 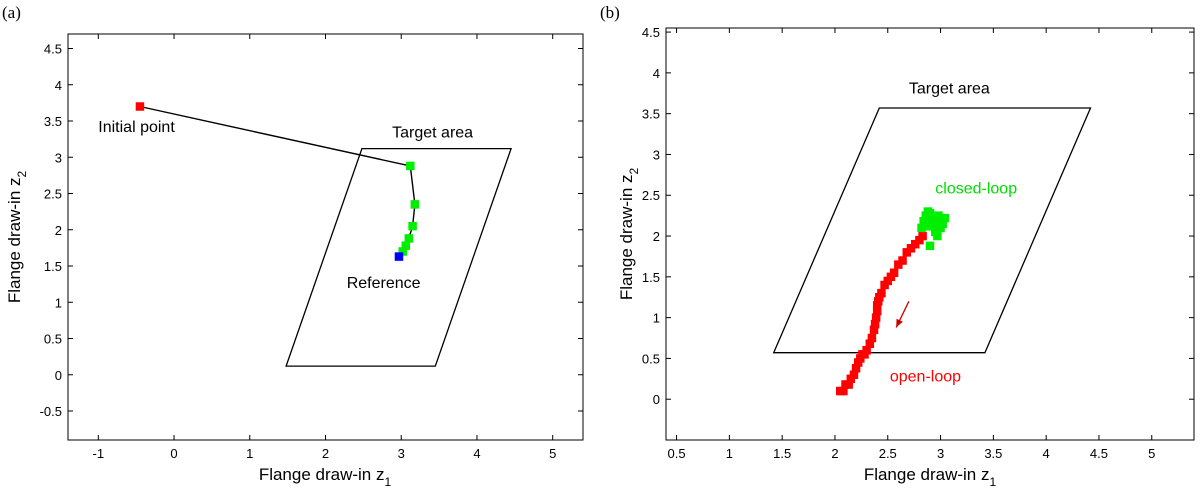 What do you see at coordinates (99, 453) in the screenshot?
I see `x-tick-label: -1` at bounding box center [99, 453].